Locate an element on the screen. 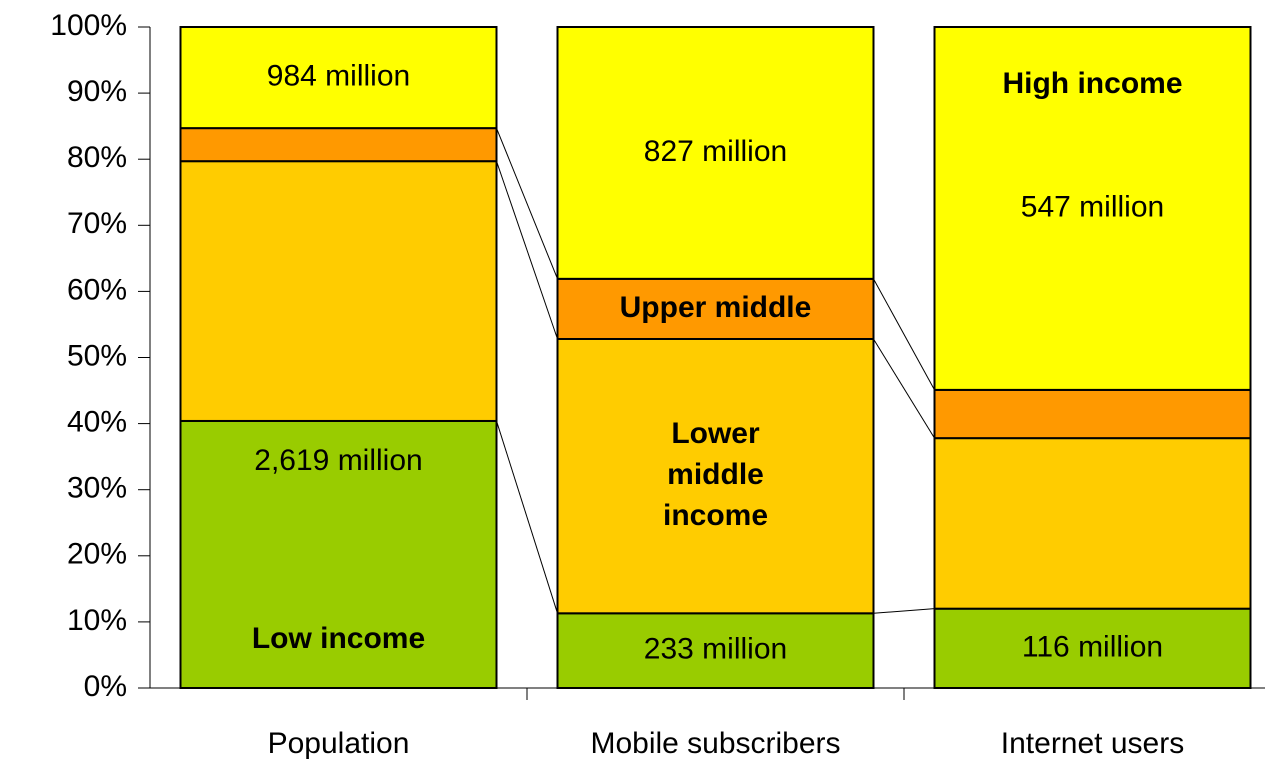 The height and width of the screenshot is (764, 1265). series-name-label: Lower middle income is located at coordinates (715, 474).